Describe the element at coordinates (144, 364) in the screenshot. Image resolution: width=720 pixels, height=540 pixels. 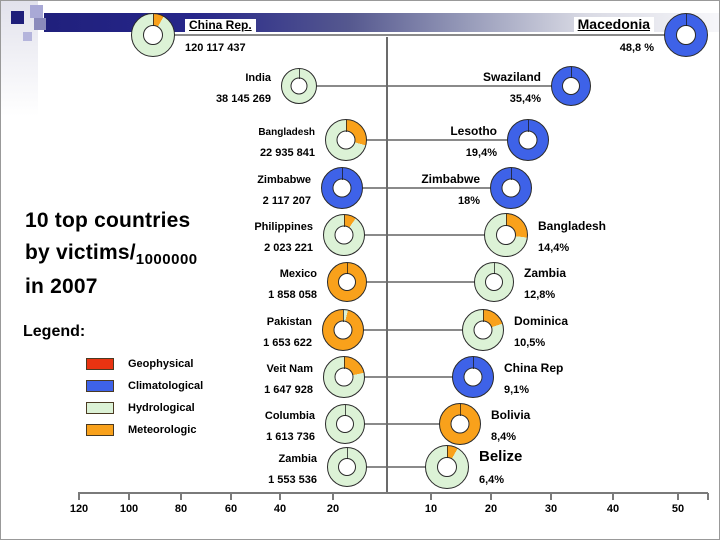
I see `legend-item-geophysical: Geophysical` at that location.